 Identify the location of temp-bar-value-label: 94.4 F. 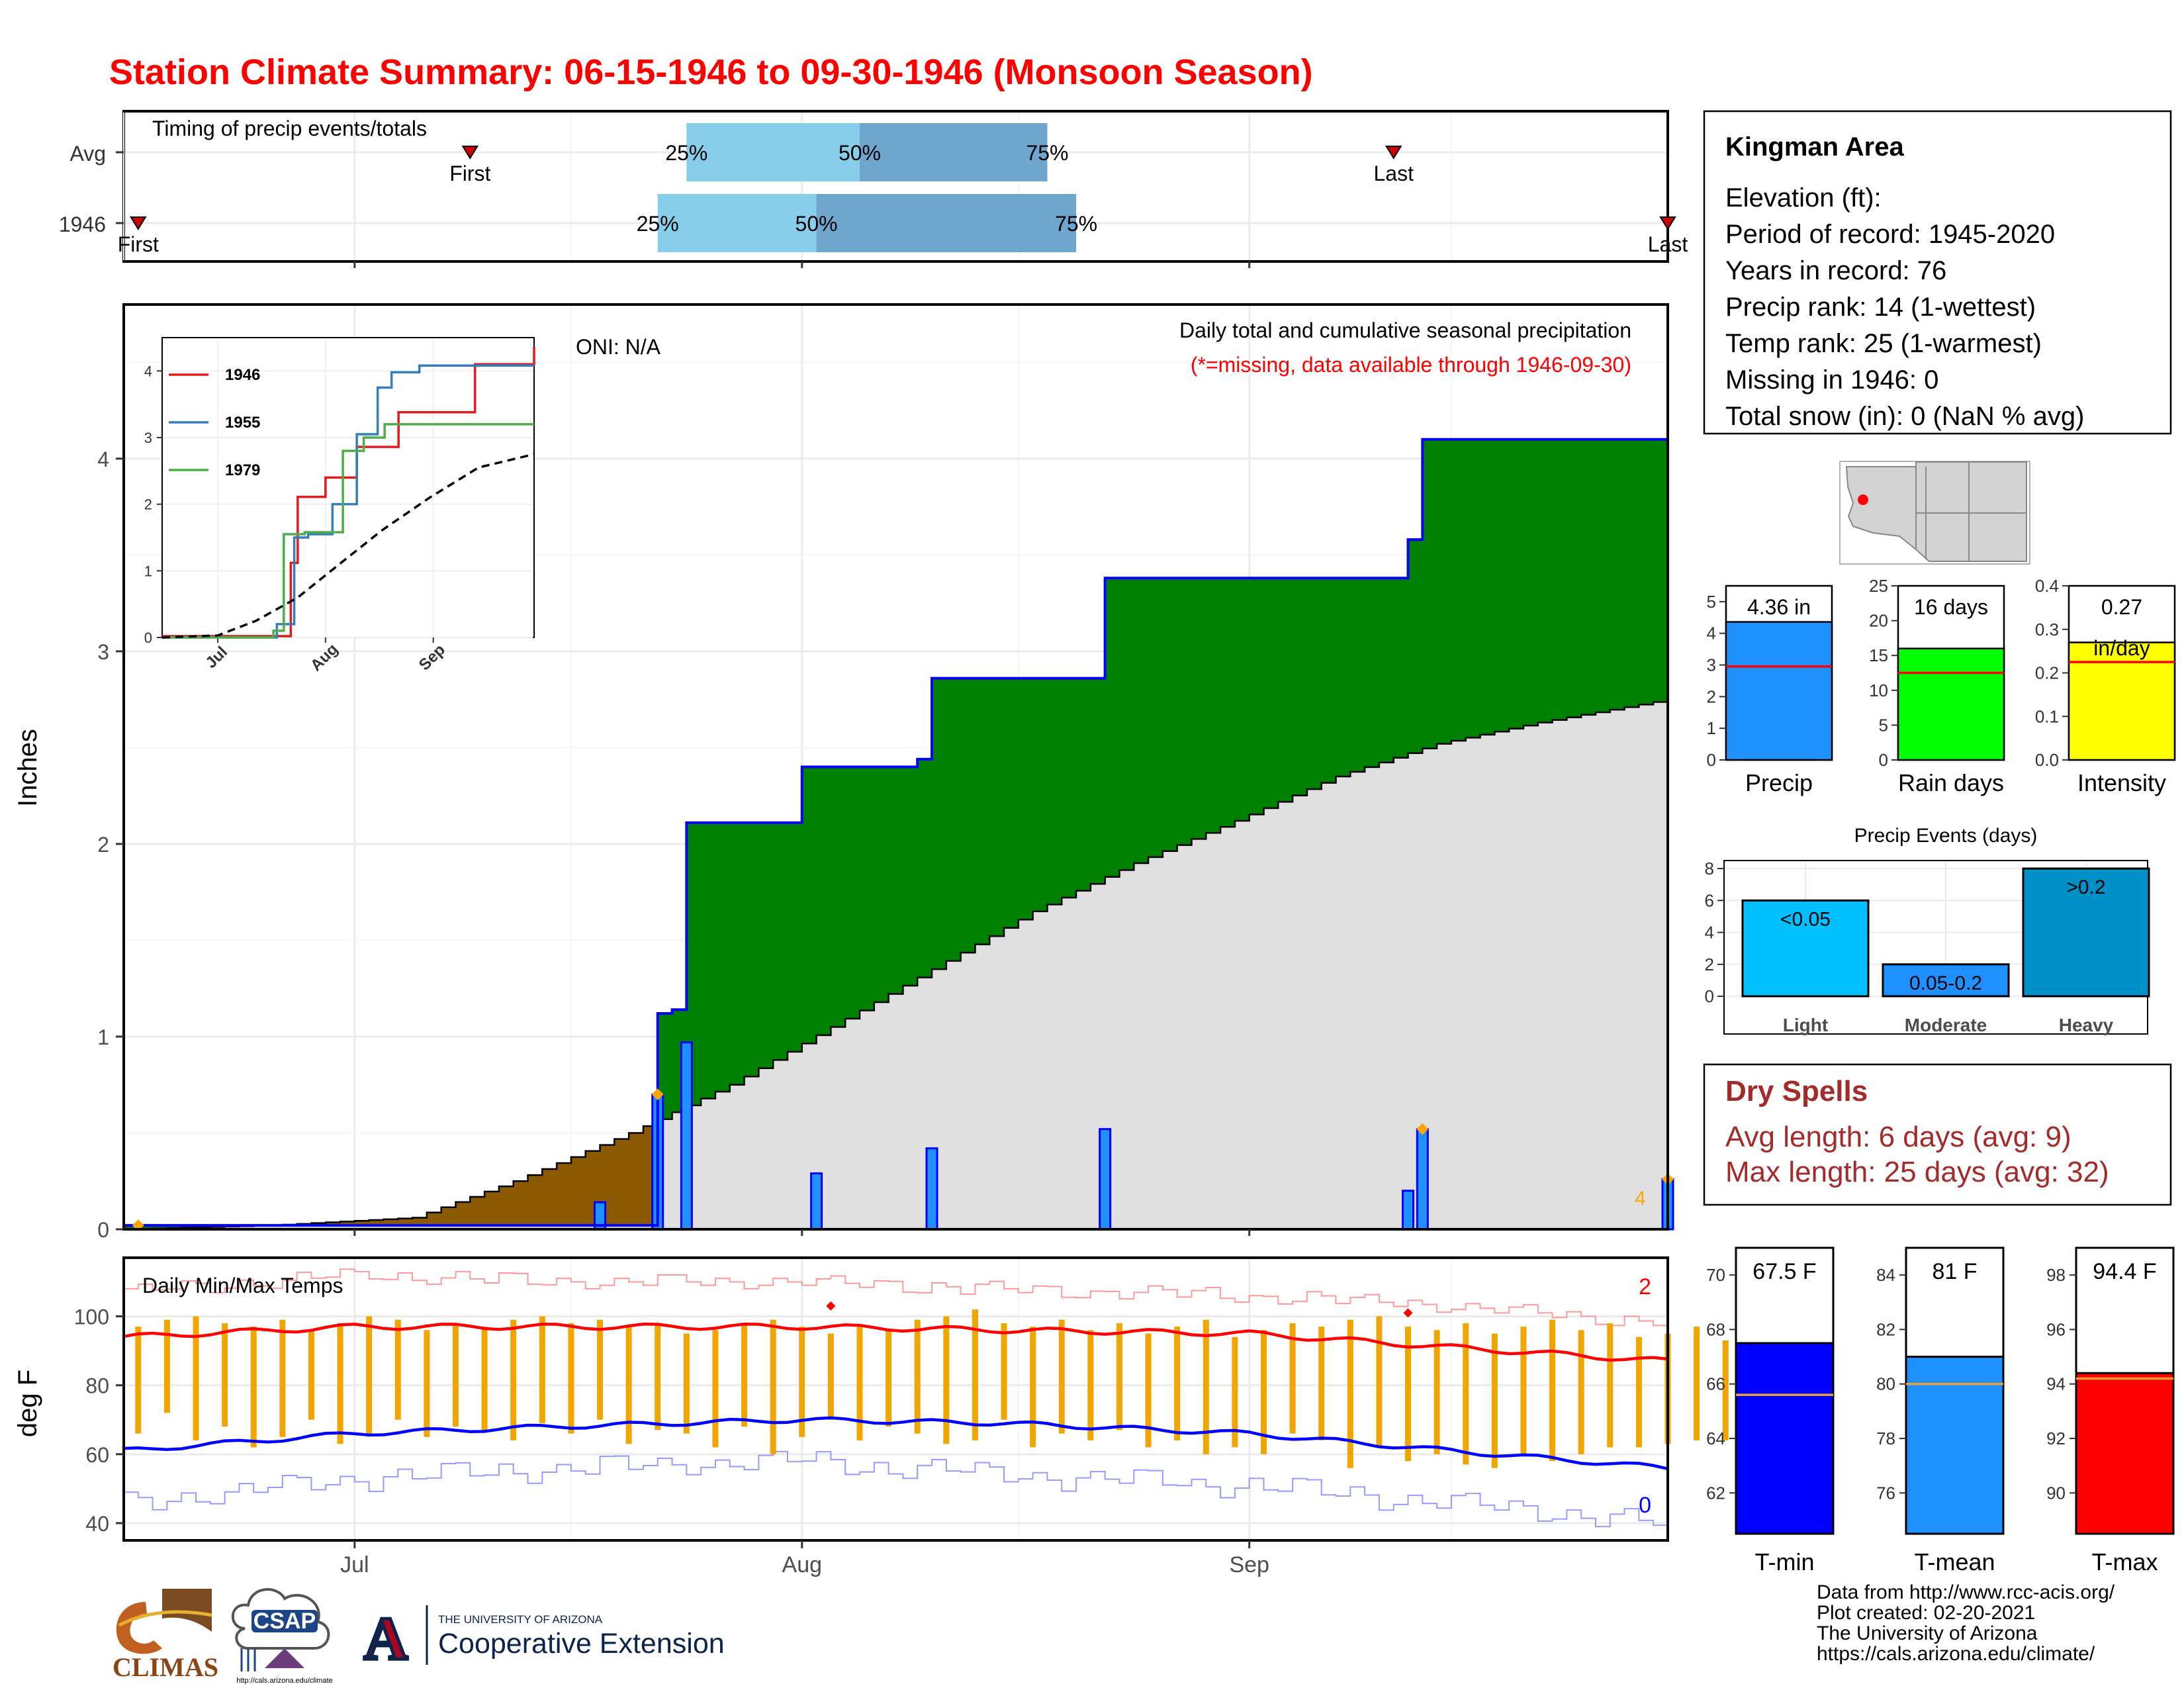
(2124, 1271).